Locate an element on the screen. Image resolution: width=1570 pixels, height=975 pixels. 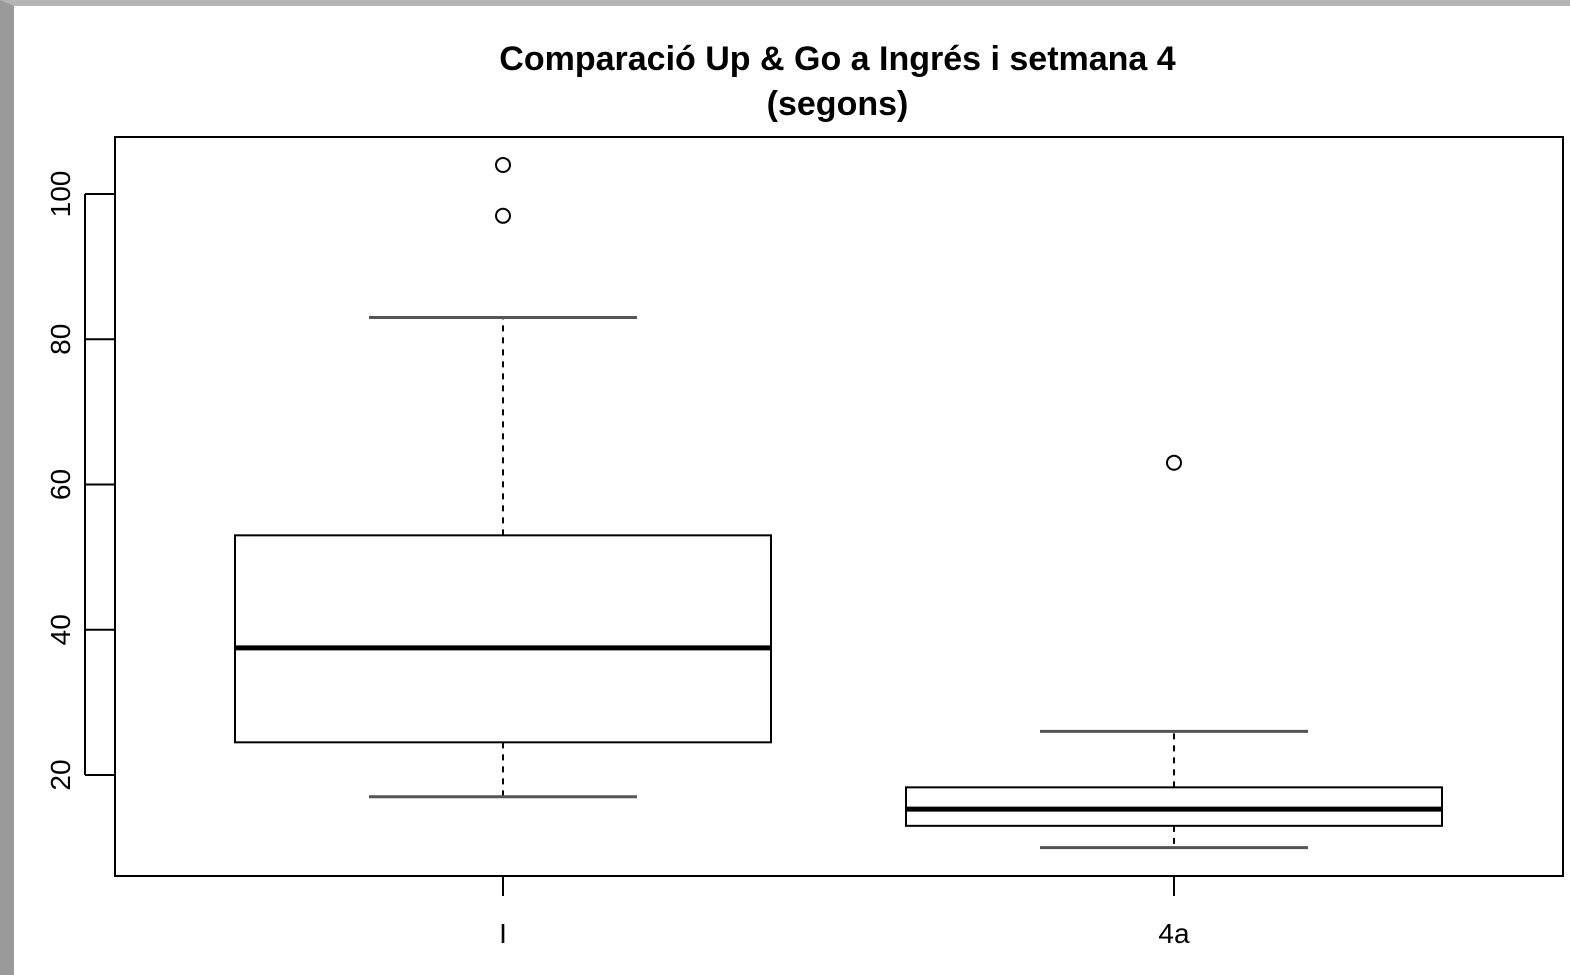
x-axis: I 4a is located at coordinates (844, 912).